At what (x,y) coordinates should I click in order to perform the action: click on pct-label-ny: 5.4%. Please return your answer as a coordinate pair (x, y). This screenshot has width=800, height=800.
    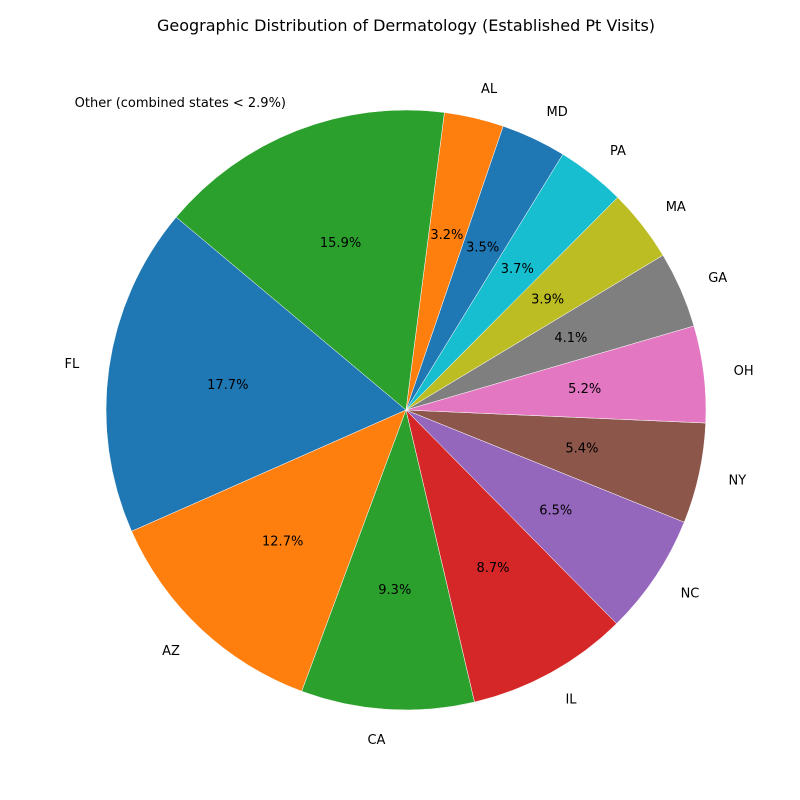
    Looking at the image, I should click on (581, 449).